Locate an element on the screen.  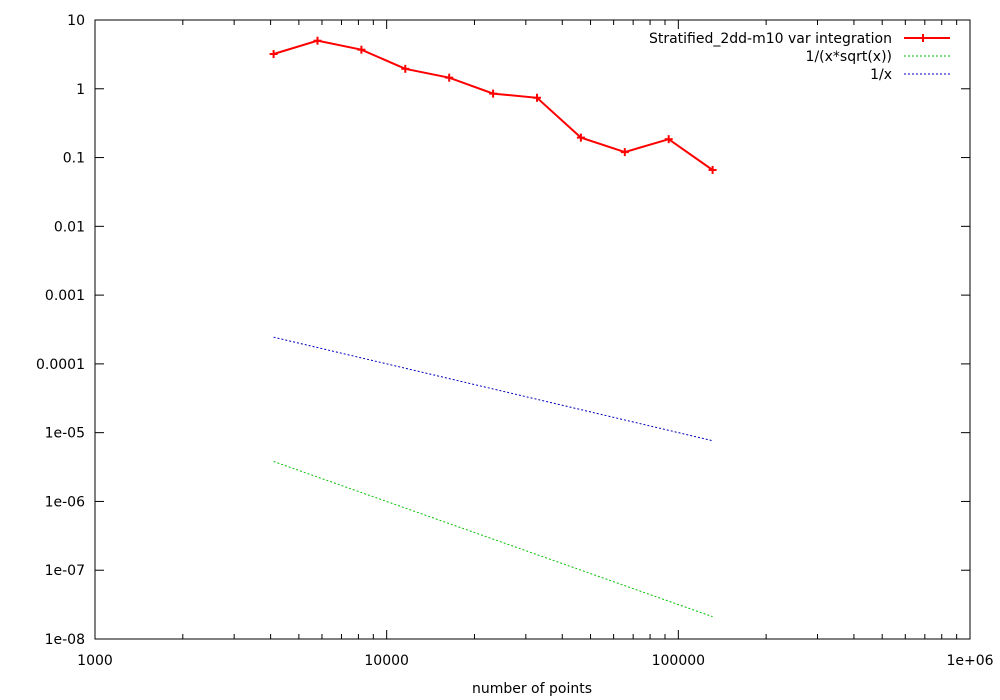
x-tick-label: 1000 is located at coordinates (95, 661).